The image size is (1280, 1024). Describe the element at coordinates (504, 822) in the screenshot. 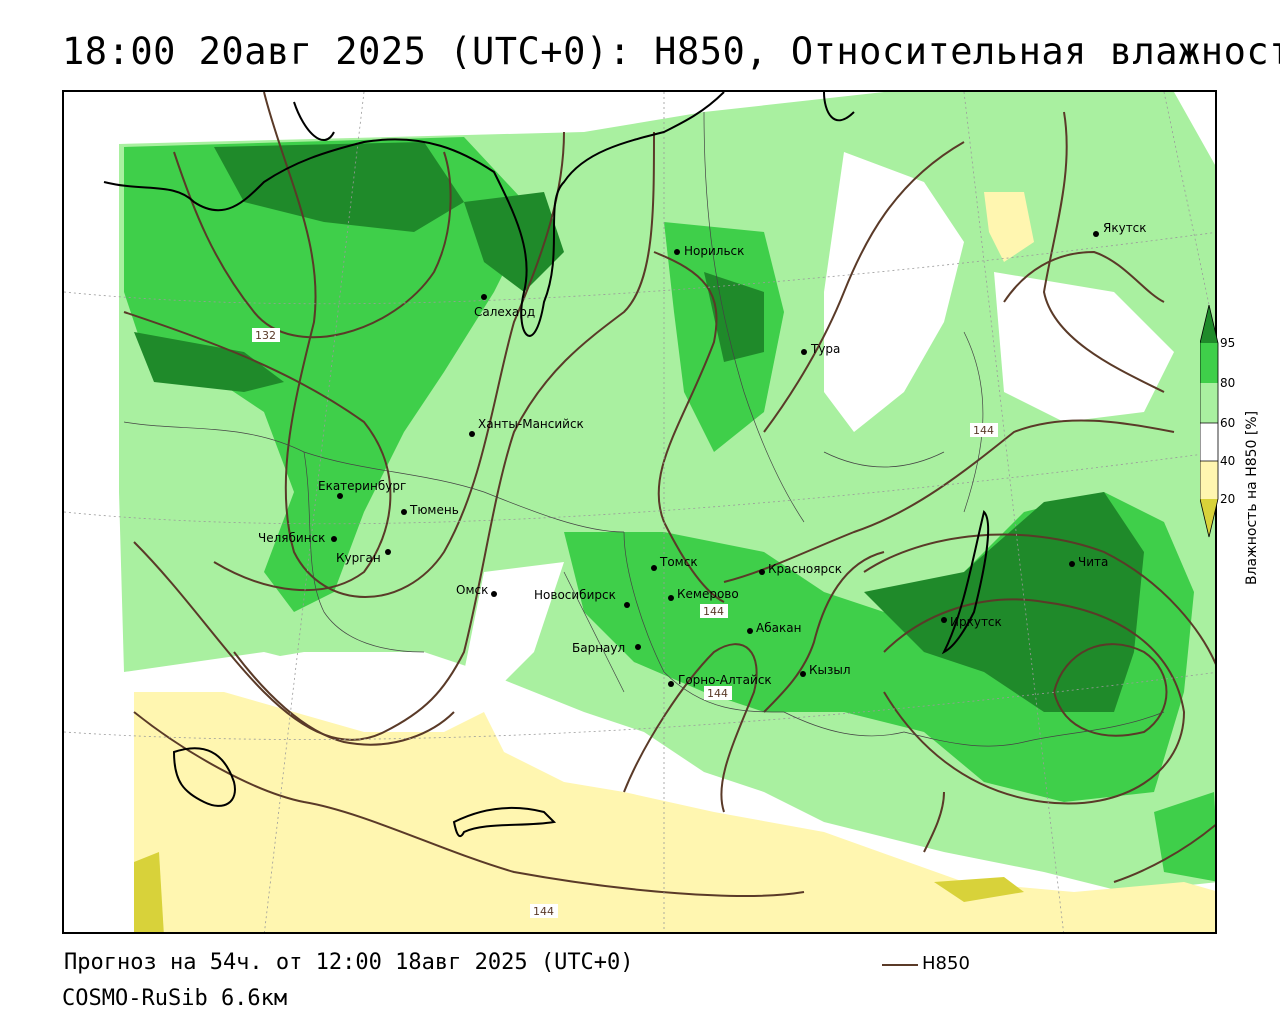

I see `lake-balkhash` at that location.